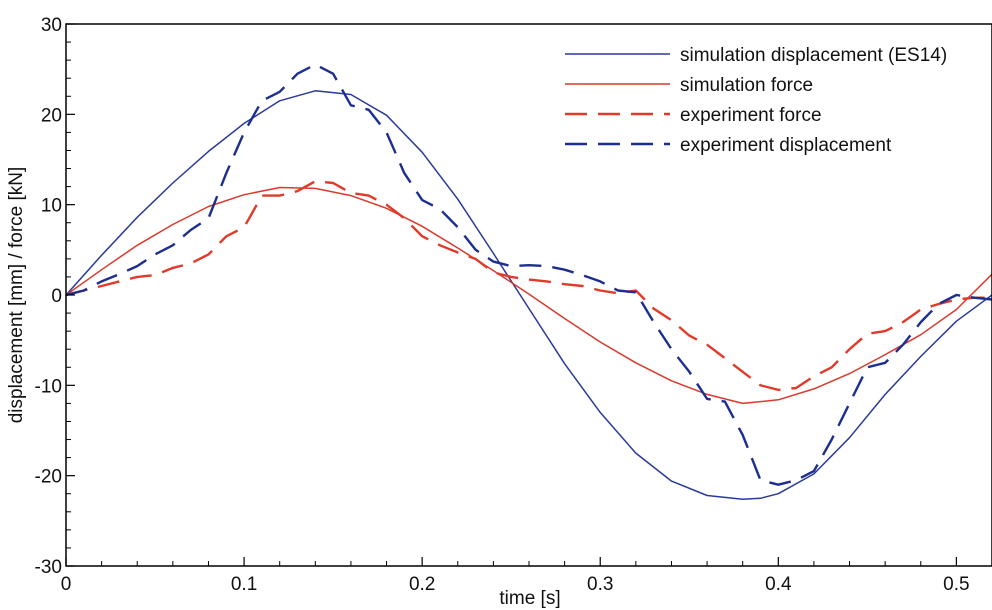 Image resolution: width=992 pixels, height=610 pixels. What do you see at coordinates (48, 386) in the screenshot?
I see `y-tick-label: -10` at bounding box center [48, 386].